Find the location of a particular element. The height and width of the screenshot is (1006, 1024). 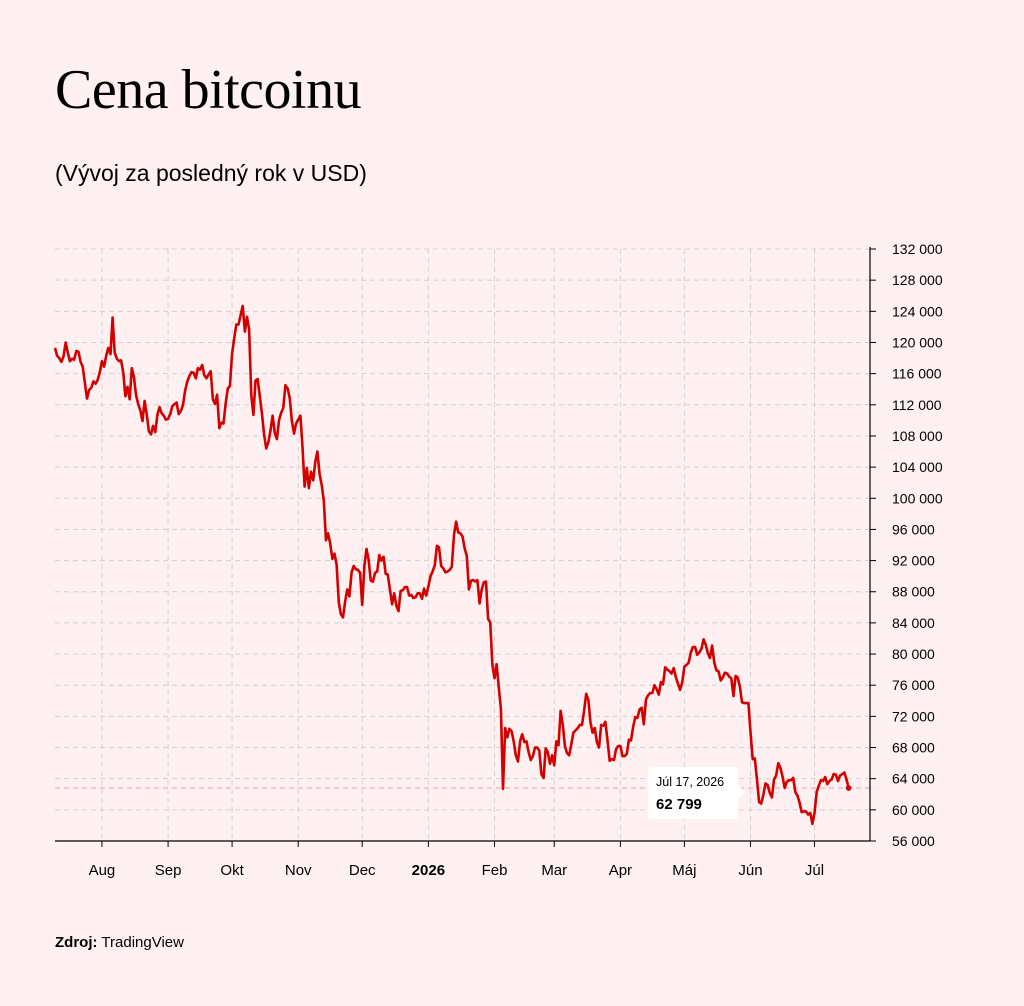

y-tick-label: 128 000 is located at coordinates (917, 280).